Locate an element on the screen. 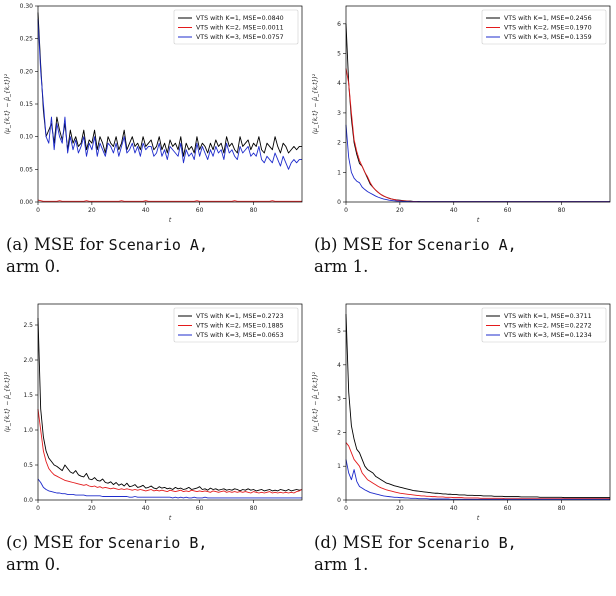 Image resolution: width=616 pixels, height=596 pixels. legend-entry: VTS with K=2, MSE=0.2272 is located at coordinates (548, 326).